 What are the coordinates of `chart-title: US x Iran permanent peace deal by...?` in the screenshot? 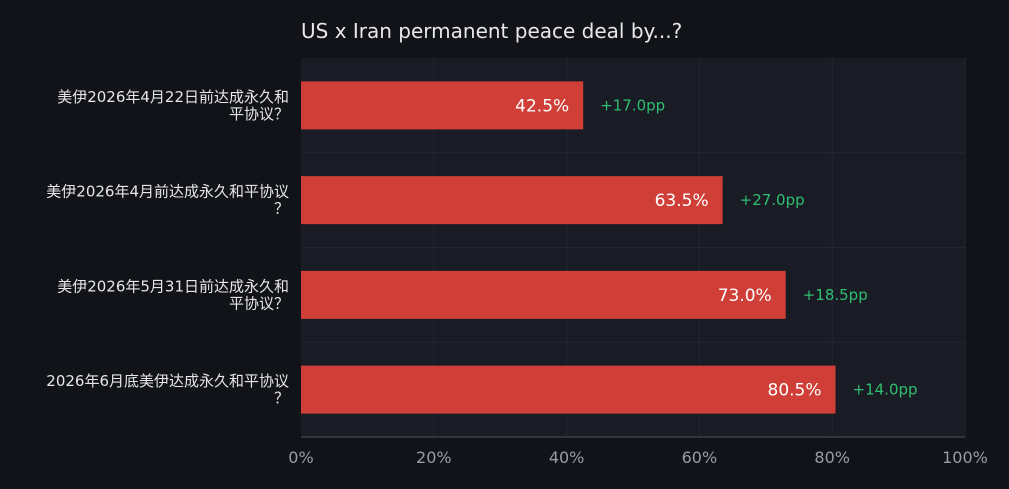 It's located at (491, 31).